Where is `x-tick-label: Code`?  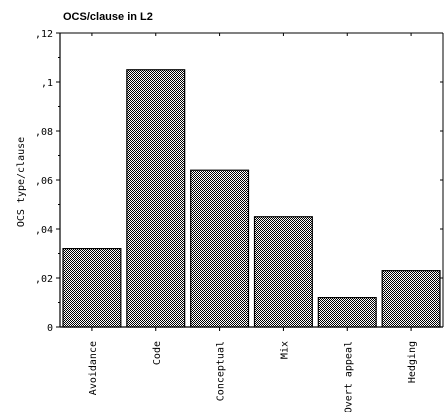 x-tick-label: Code is located at coordinates (157, 353).